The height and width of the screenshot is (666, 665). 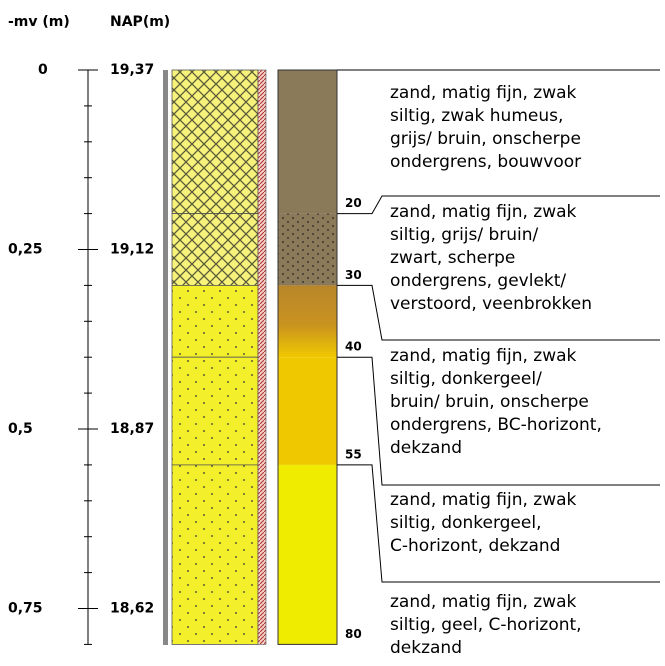 I want to click on nap-header: NAP(m), so click(x=140, y=22).